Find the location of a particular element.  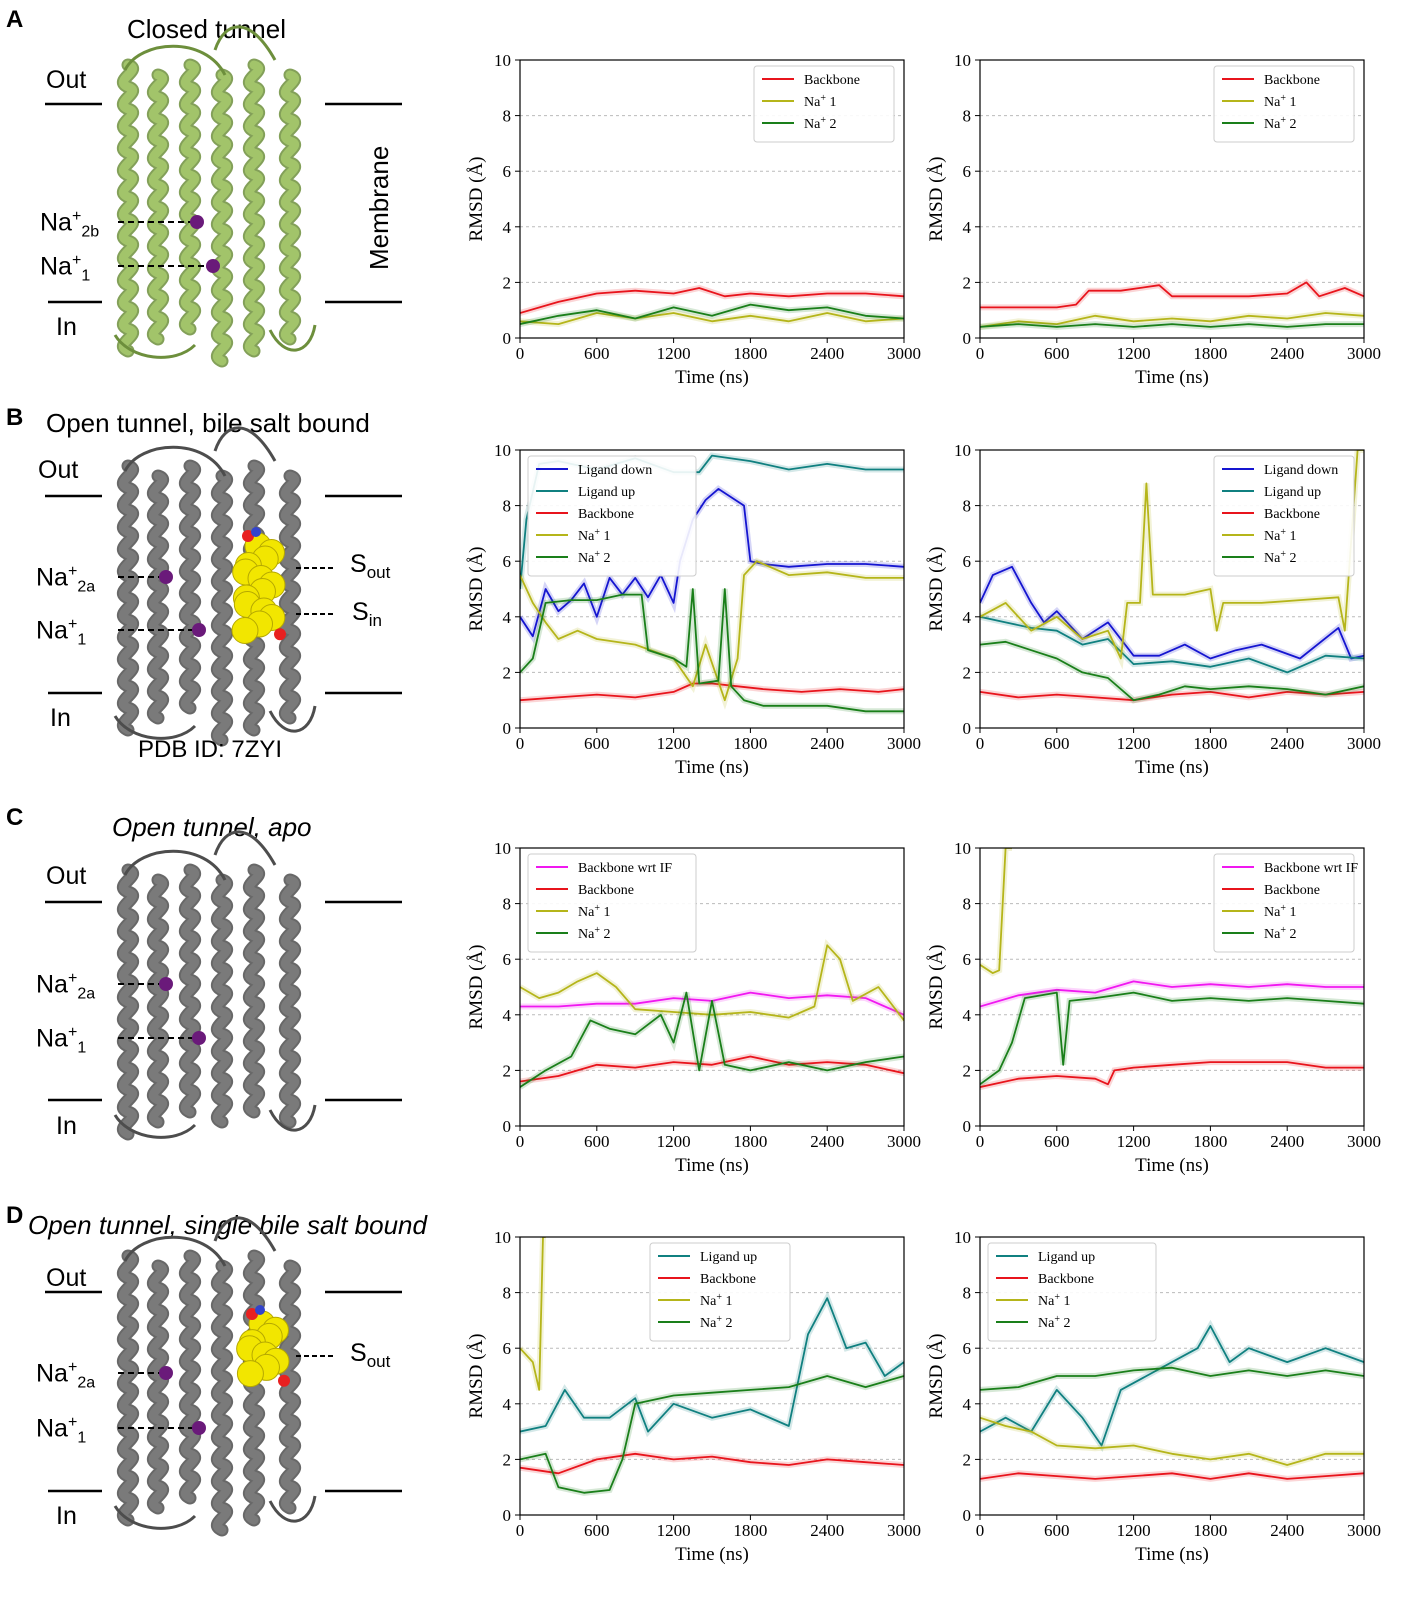

s-site: in is located at coordinates (375, 620).